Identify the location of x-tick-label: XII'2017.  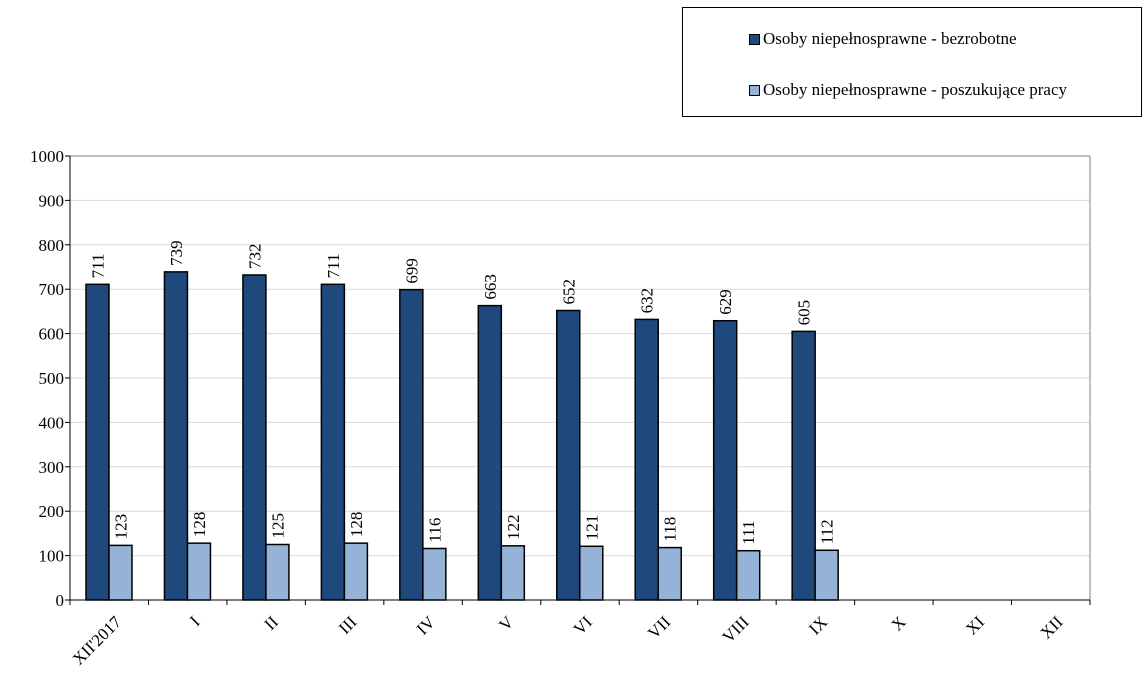
(97, 640).